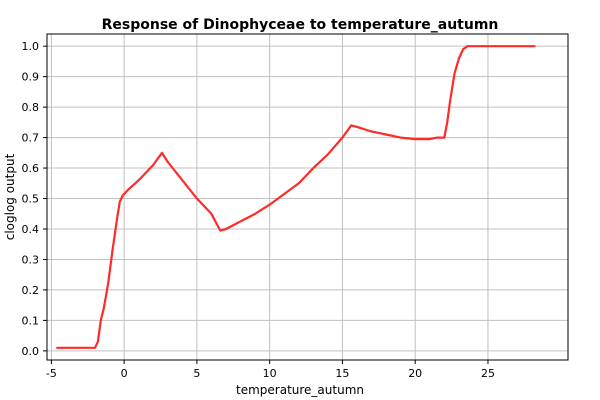  Describe the element at coordinates (31, 259) in the screenshot. I see `y-tick-label: 0.3` at that location.